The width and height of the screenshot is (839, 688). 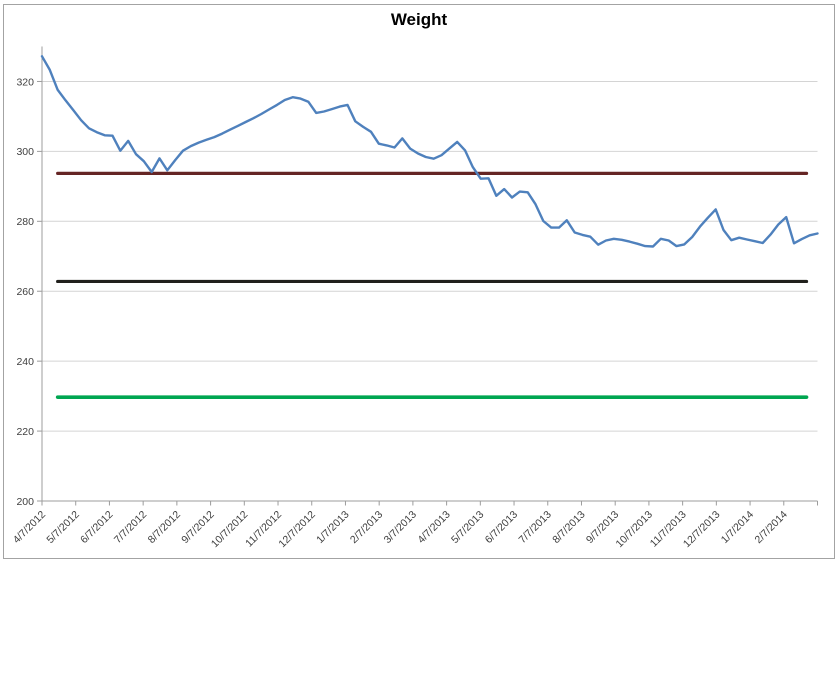 I want to click on x-tick-label: 8/7/2013, so click(x=568, y=527).